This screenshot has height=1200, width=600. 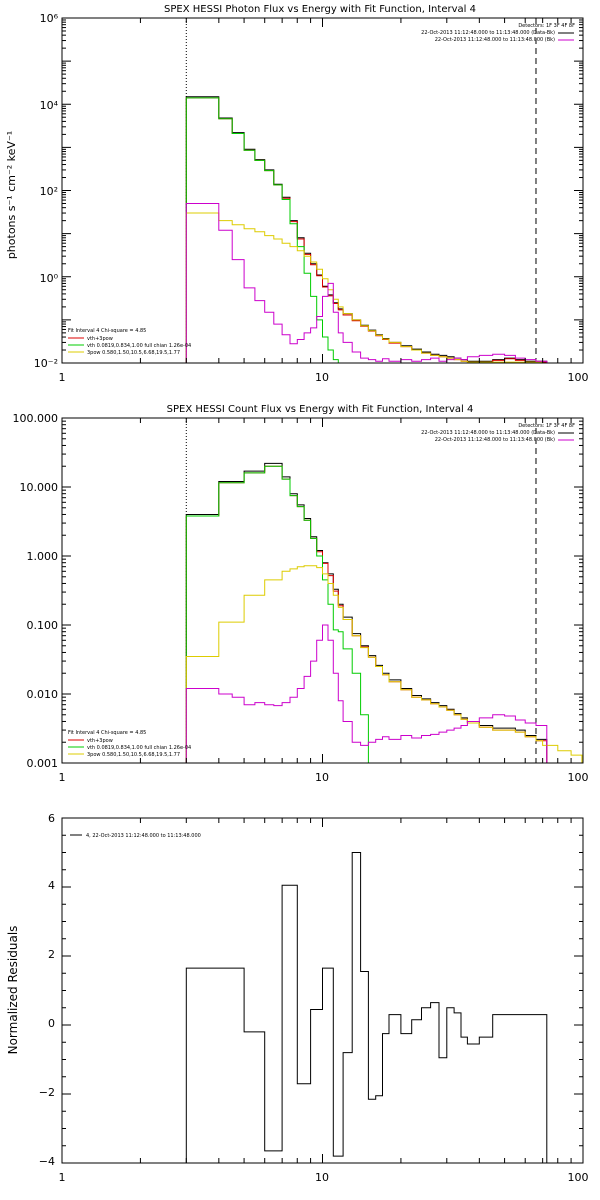 What do you see at coordinates (322, 377) in the screenshot?
I see `photon-x-tick-10: 10` at bounding box center [322, 377].